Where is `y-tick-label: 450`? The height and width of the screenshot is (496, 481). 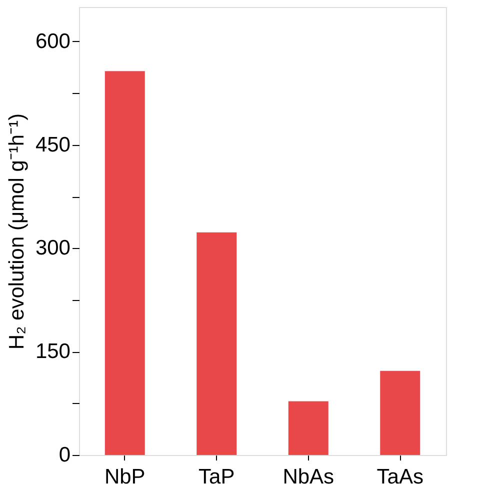 y-tick-label: 450 is located at coordinates (52, 144).